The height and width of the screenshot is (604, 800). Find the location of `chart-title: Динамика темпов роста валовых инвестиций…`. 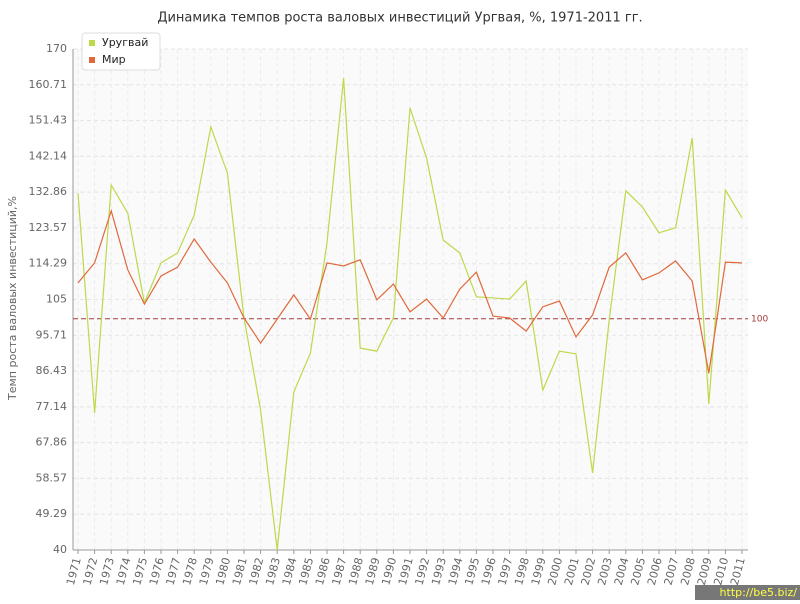

chart-title: Динамика темпов роста валовых инвестиций… is located at coordinates (399, 18).